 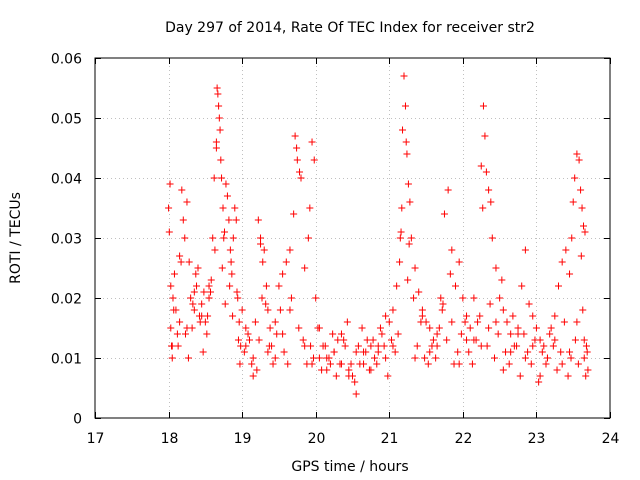 What do you see at coordinates (66, 120) in the screenshot?
I see `y-tick-label: 0.05` at bounding box center [66, 120].